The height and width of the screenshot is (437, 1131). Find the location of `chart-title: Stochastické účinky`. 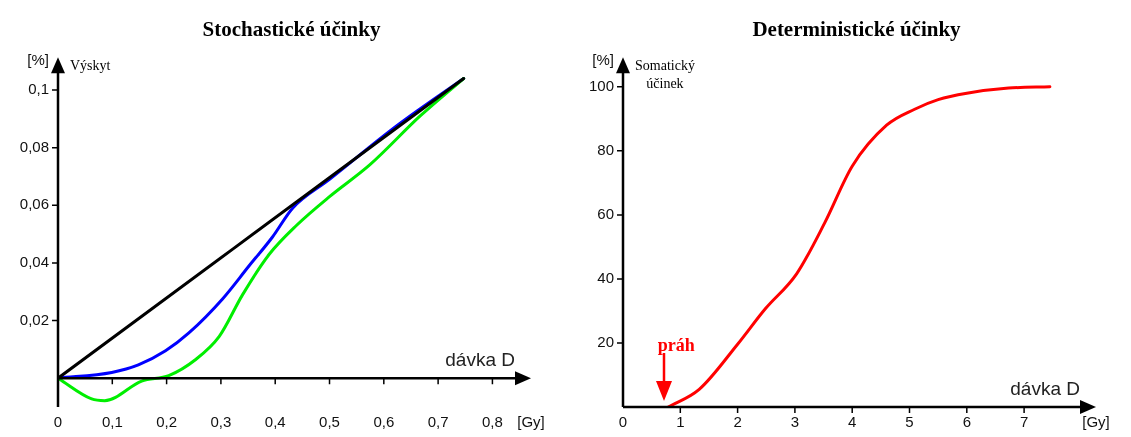

chart-title: Stochastické účinky is located at coordinates (291, 29).